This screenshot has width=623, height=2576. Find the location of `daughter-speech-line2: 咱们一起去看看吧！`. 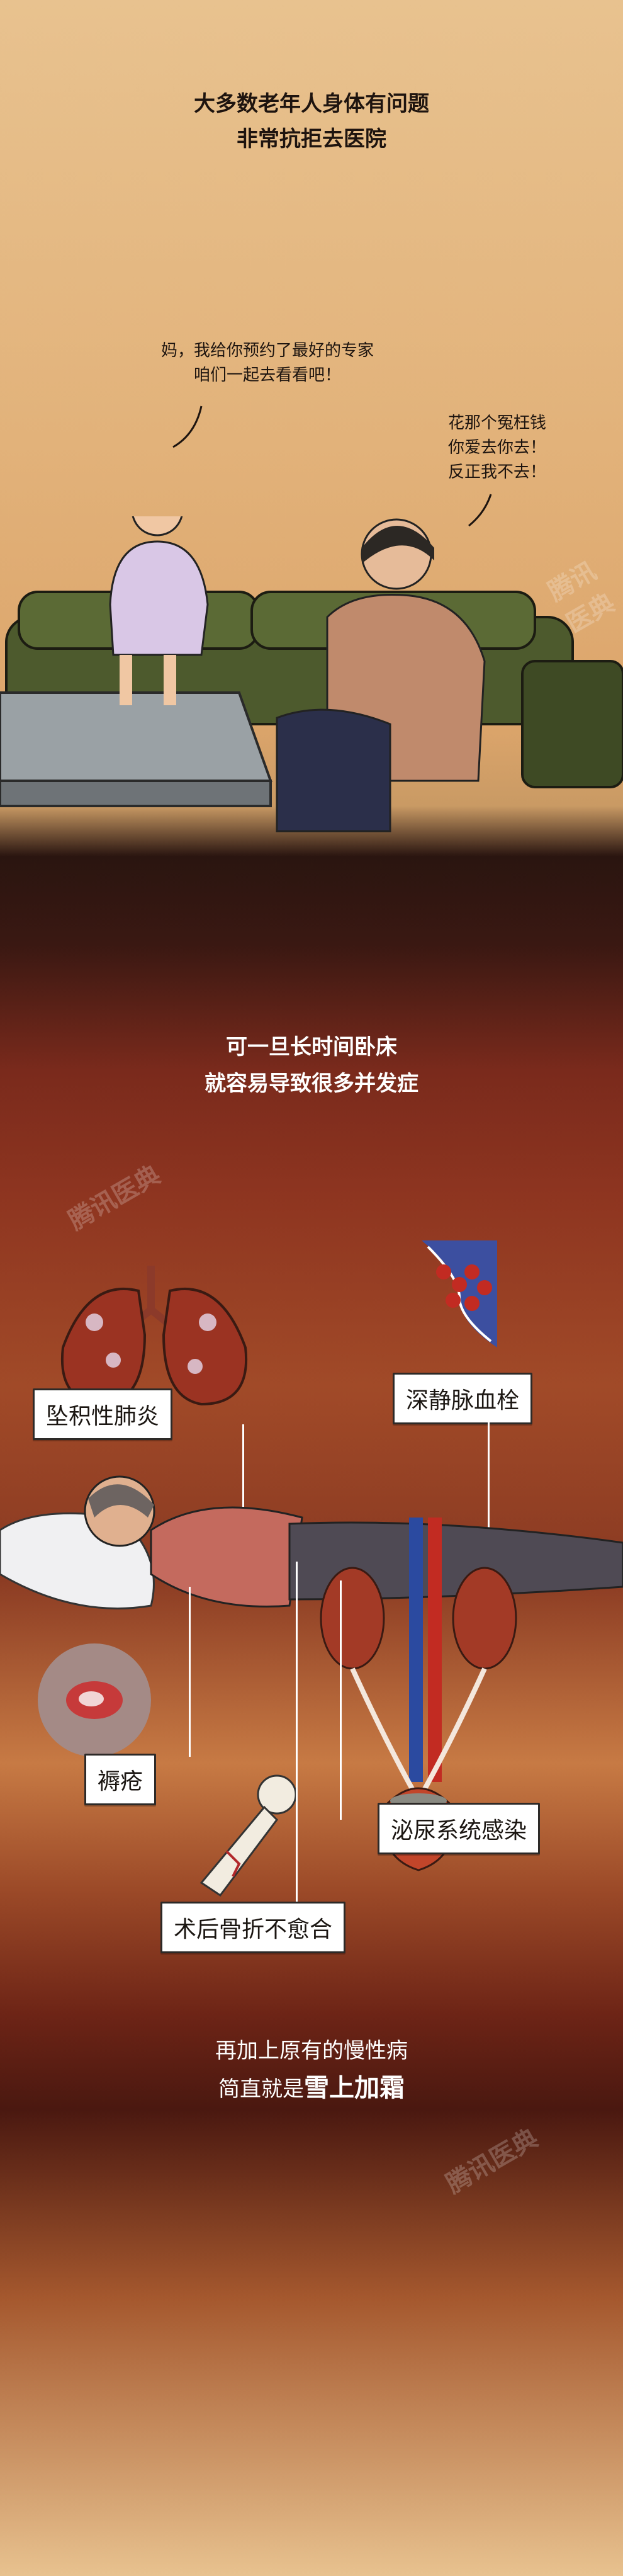

daughter-speech-line2: 咱们一起去看看吧！ is located at coordinates (267, 375).